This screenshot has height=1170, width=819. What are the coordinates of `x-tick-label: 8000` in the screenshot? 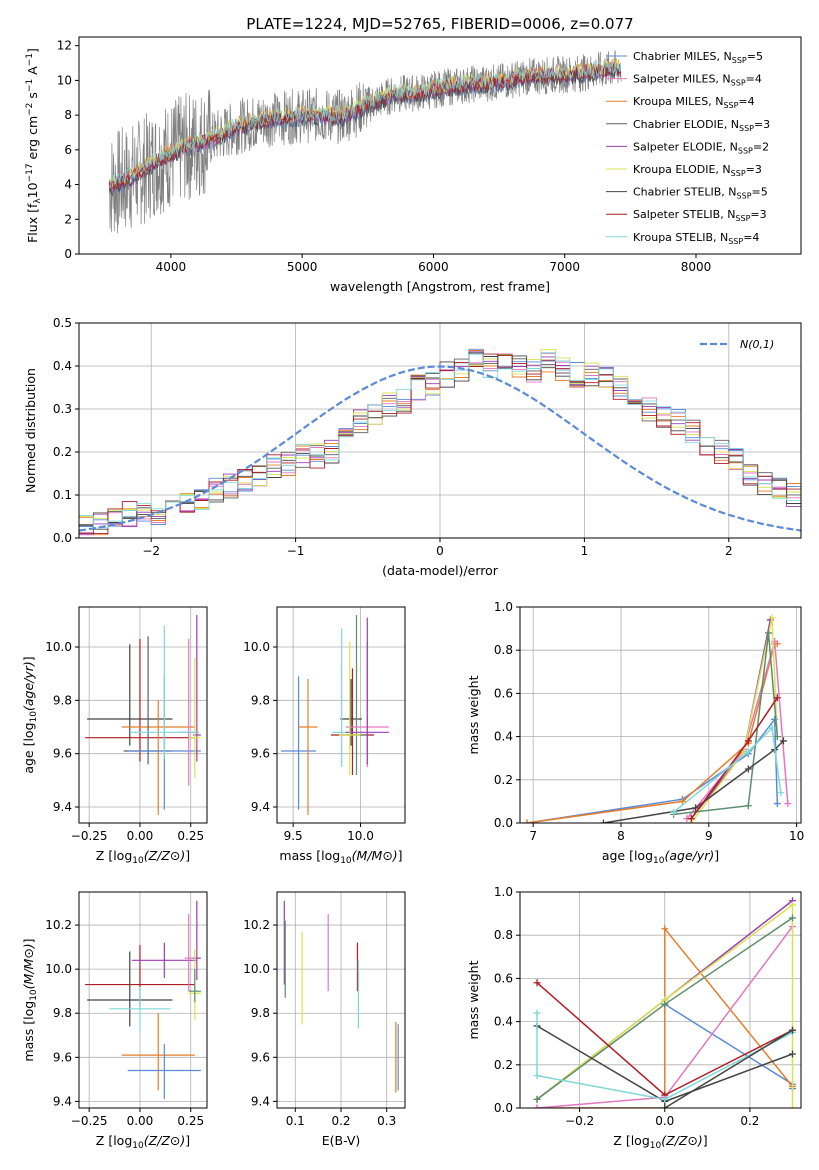 It's located at (696, 267).